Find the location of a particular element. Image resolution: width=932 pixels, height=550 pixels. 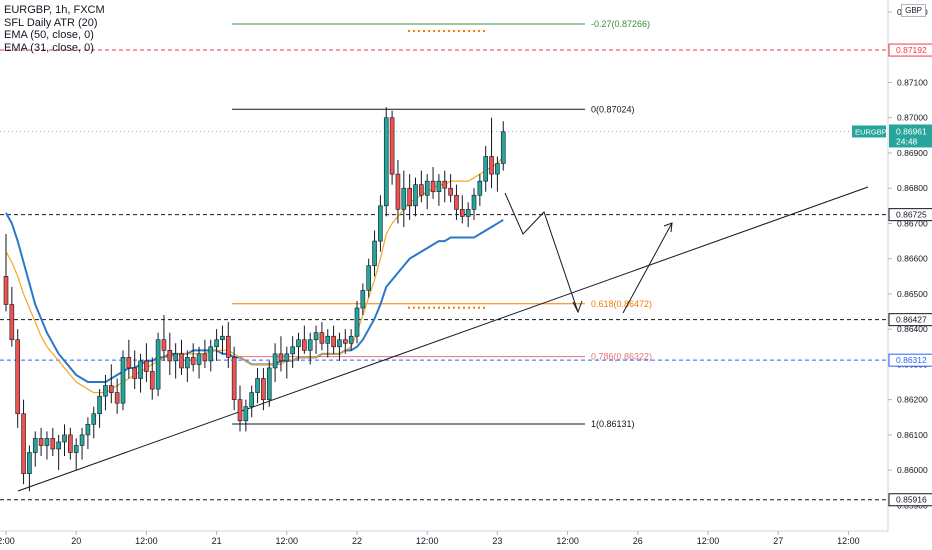

fib-level-label: 0(0.87024) is located at coordinates (613, 109).